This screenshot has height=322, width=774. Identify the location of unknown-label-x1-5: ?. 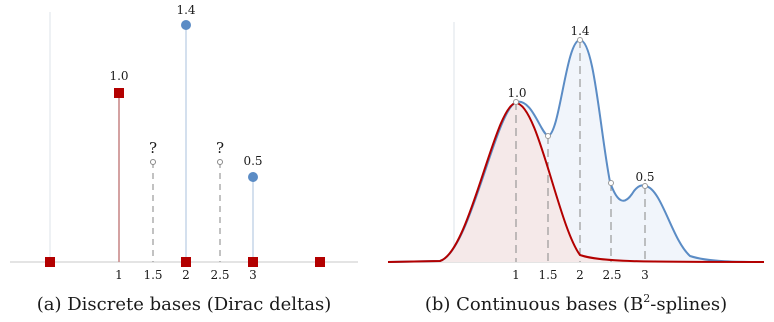
(153, 148).